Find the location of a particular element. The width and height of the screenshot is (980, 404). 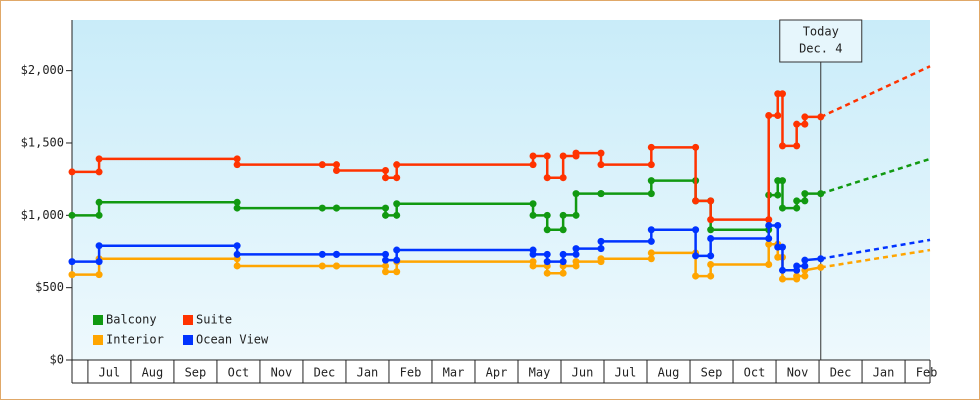

x-tick-label: Jul is located at coordinates (110, 373).